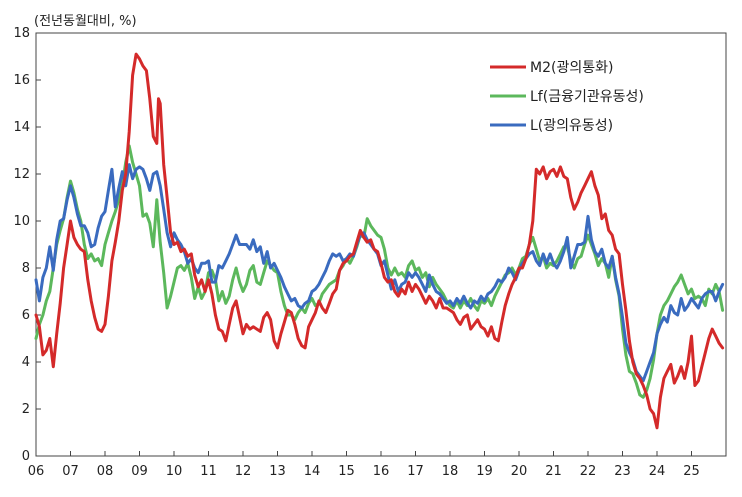 The image size is (742, 497). Describe the element at coordinates (26, 362) in the screenshot. I see `y-tick-label: 4` at that location.